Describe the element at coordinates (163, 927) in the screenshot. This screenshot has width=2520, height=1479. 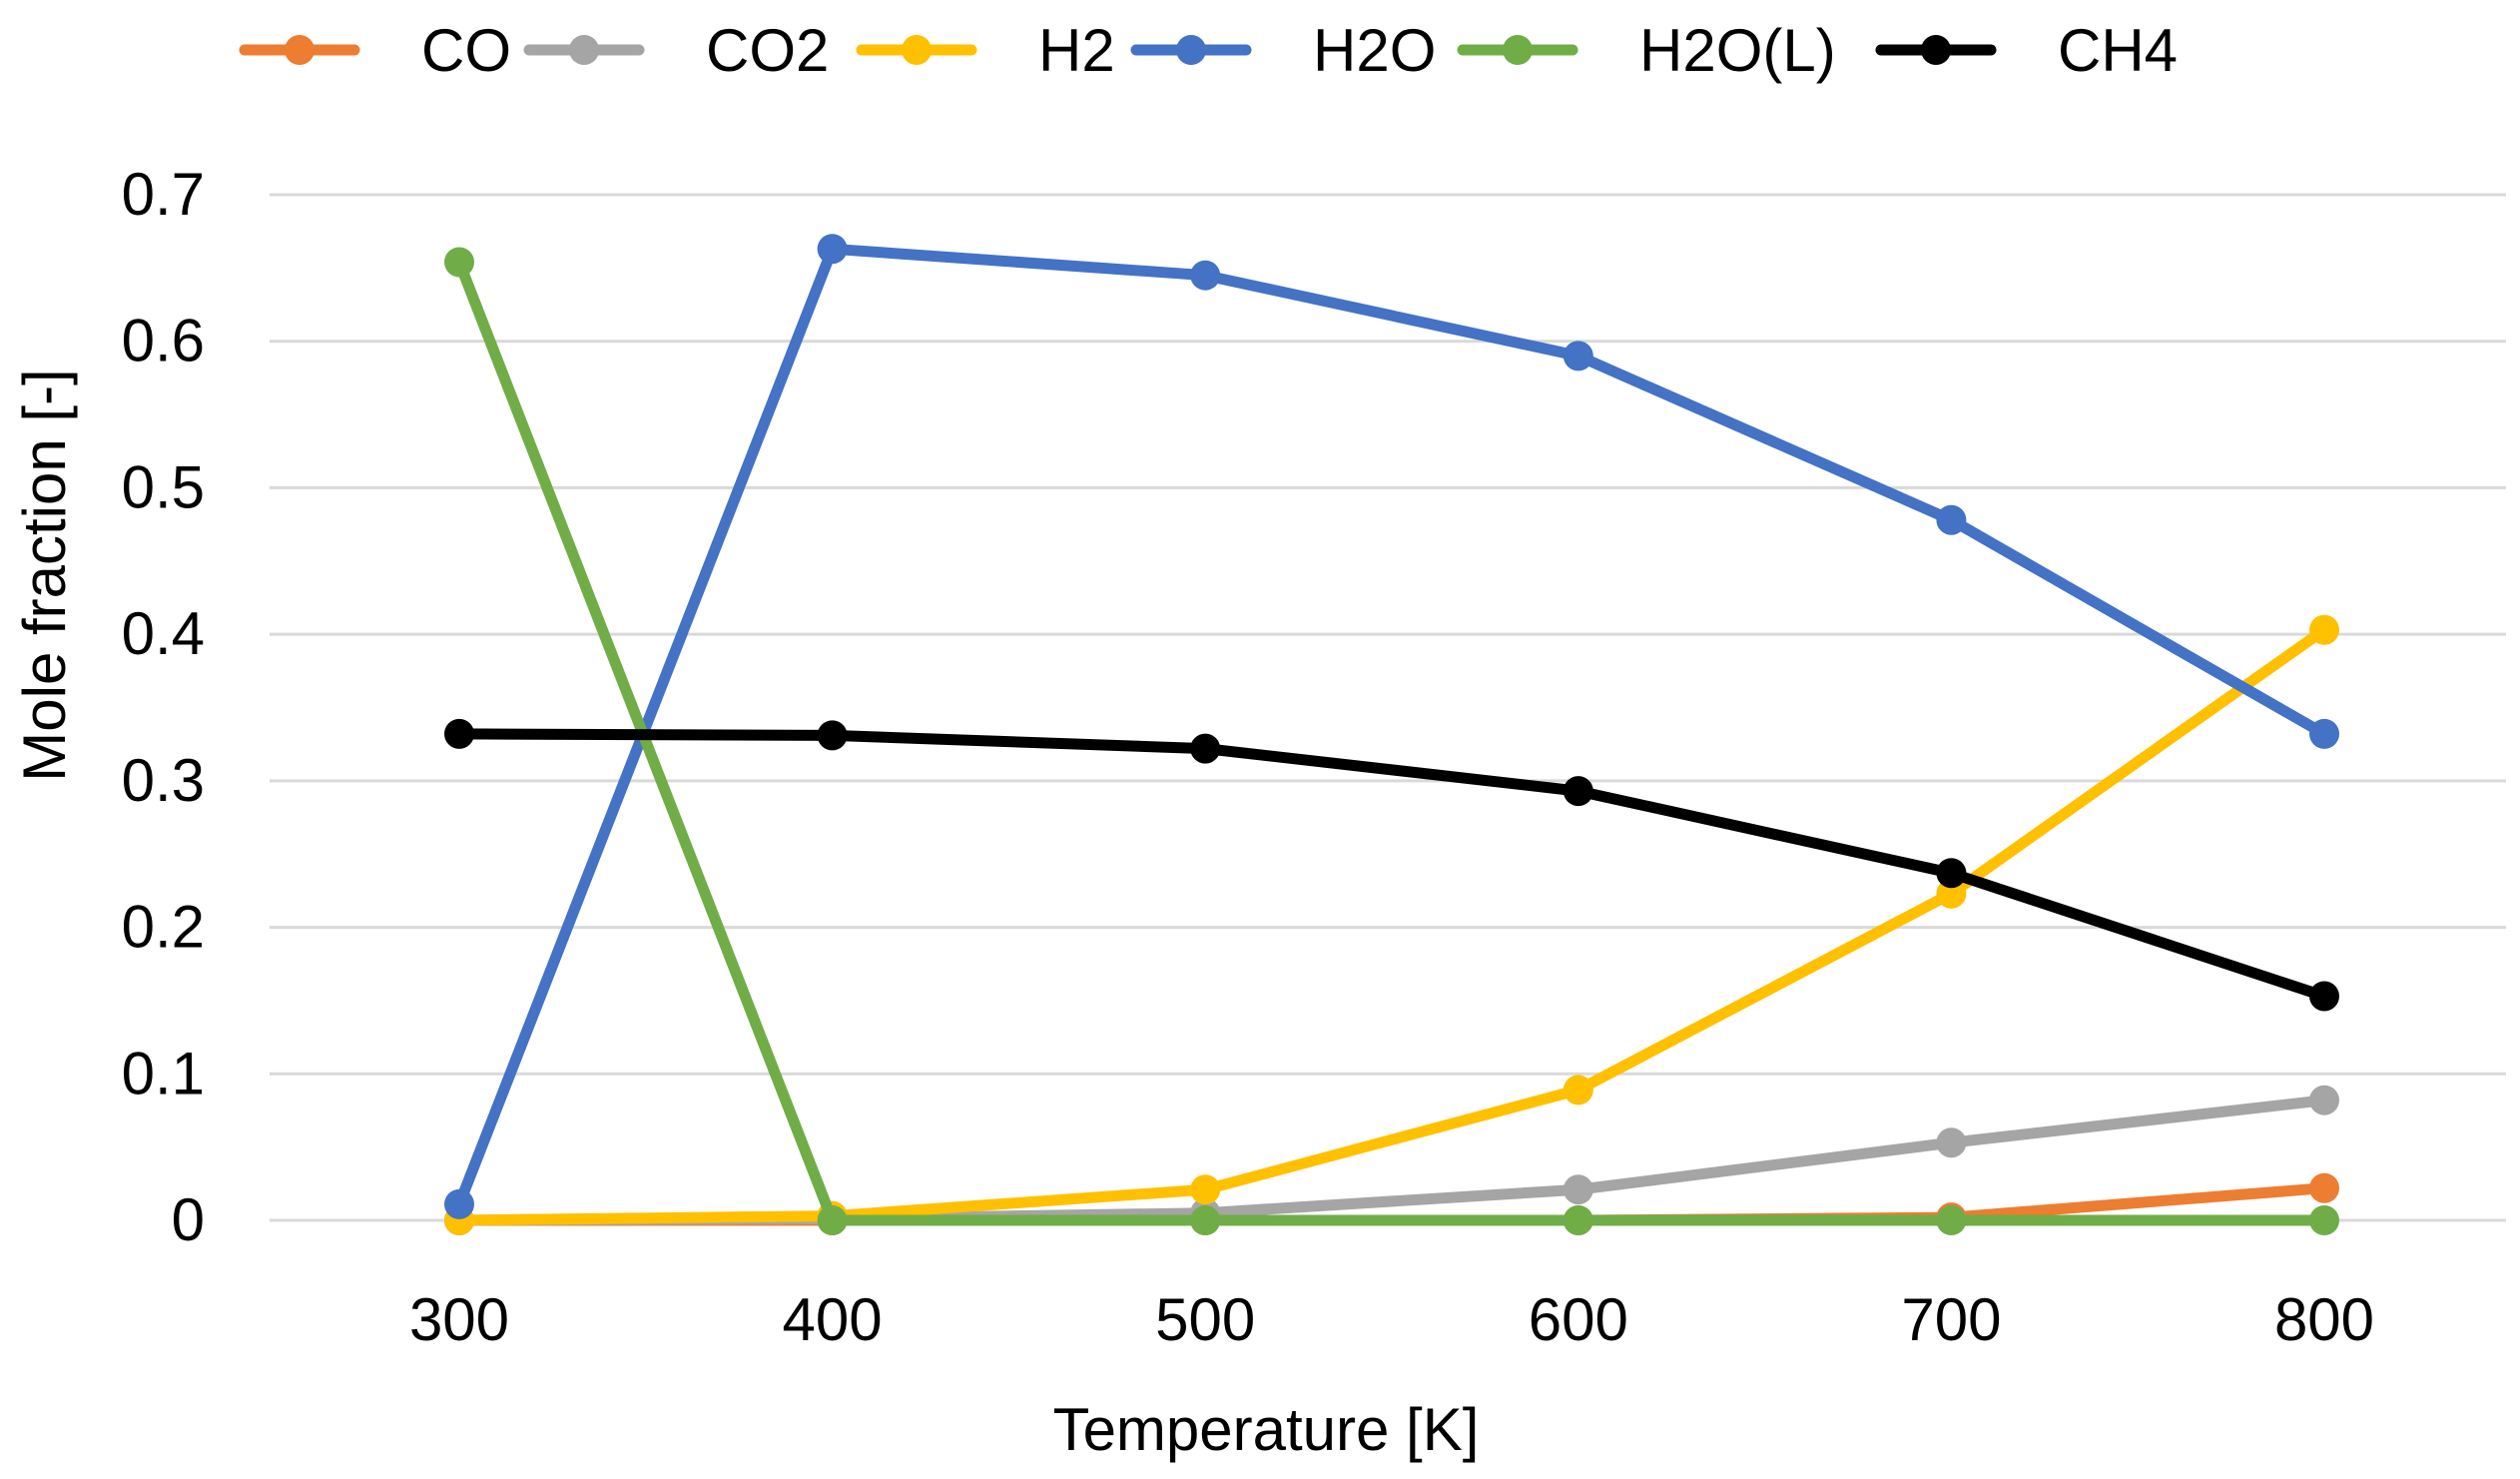
I see `y-tick-label: 0.2` at that location.